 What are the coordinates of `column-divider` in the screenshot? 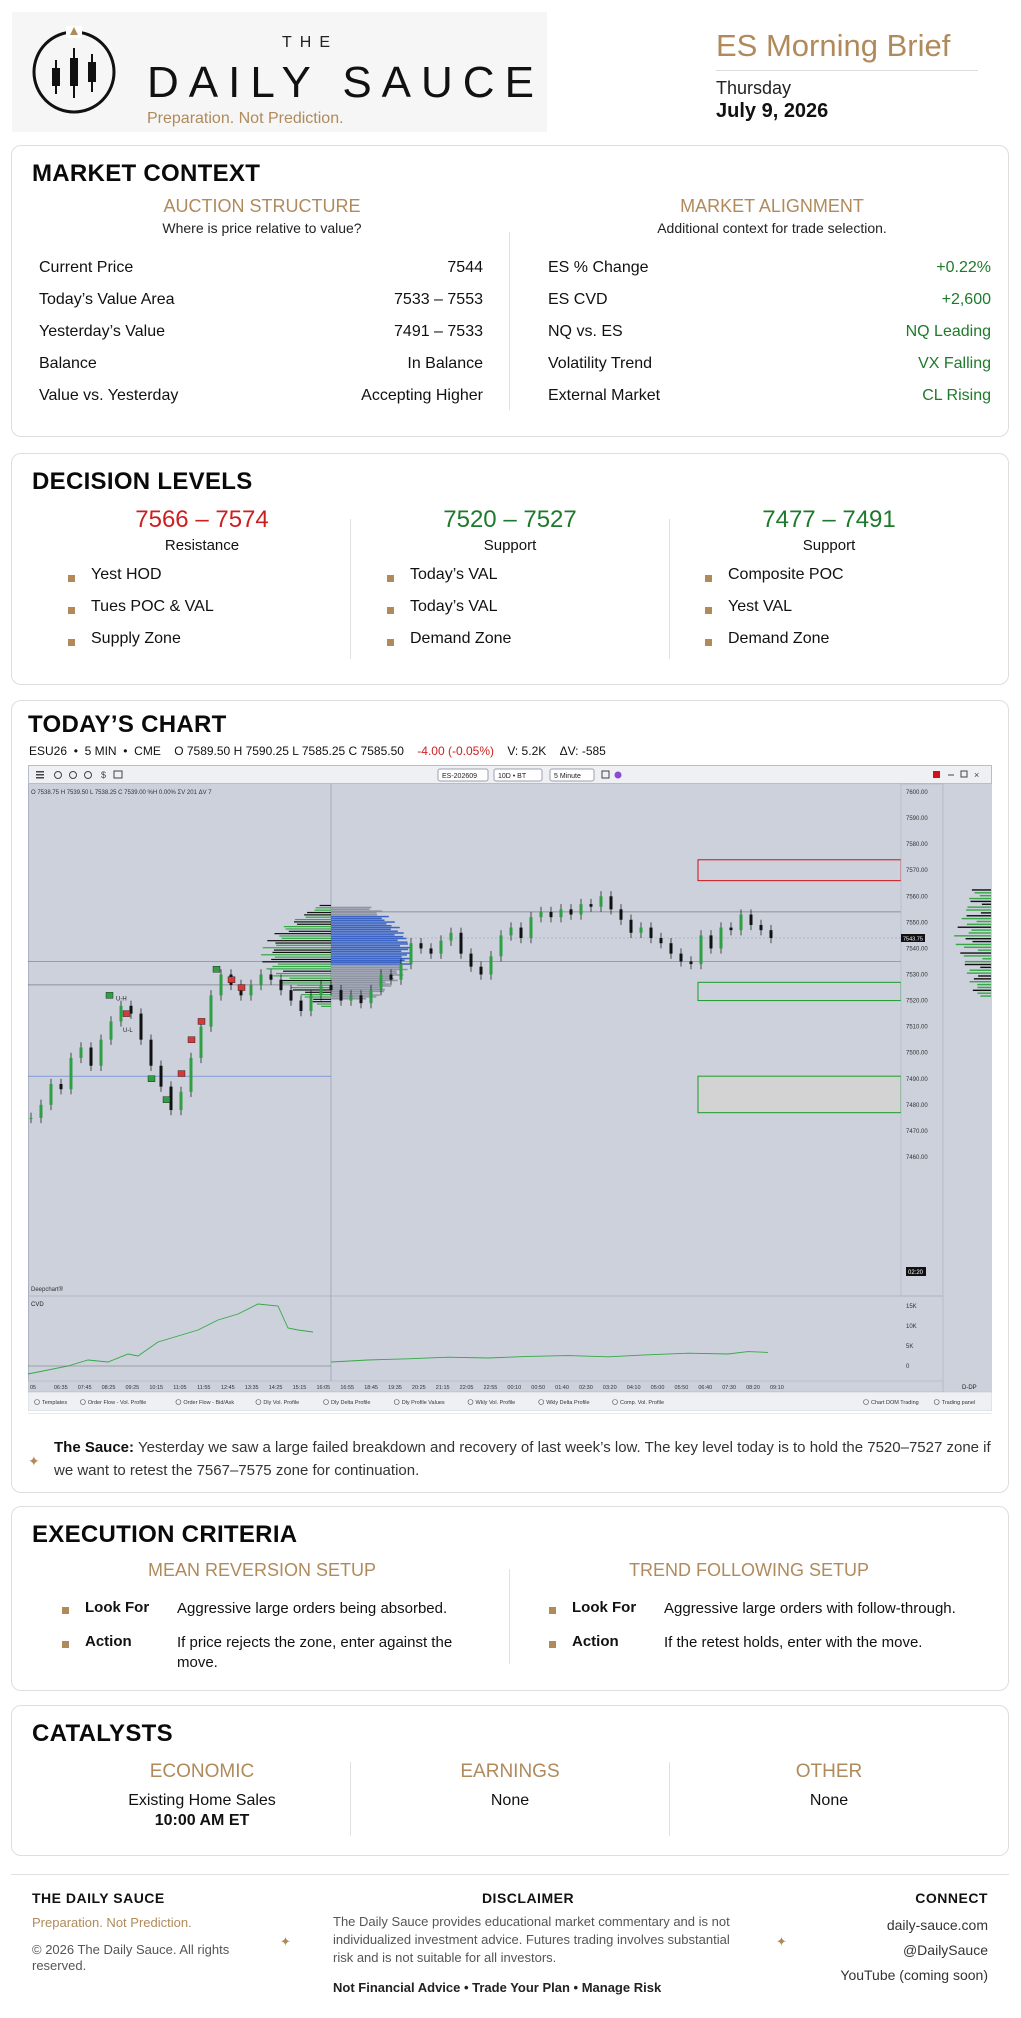 It's located at (509, 1616).